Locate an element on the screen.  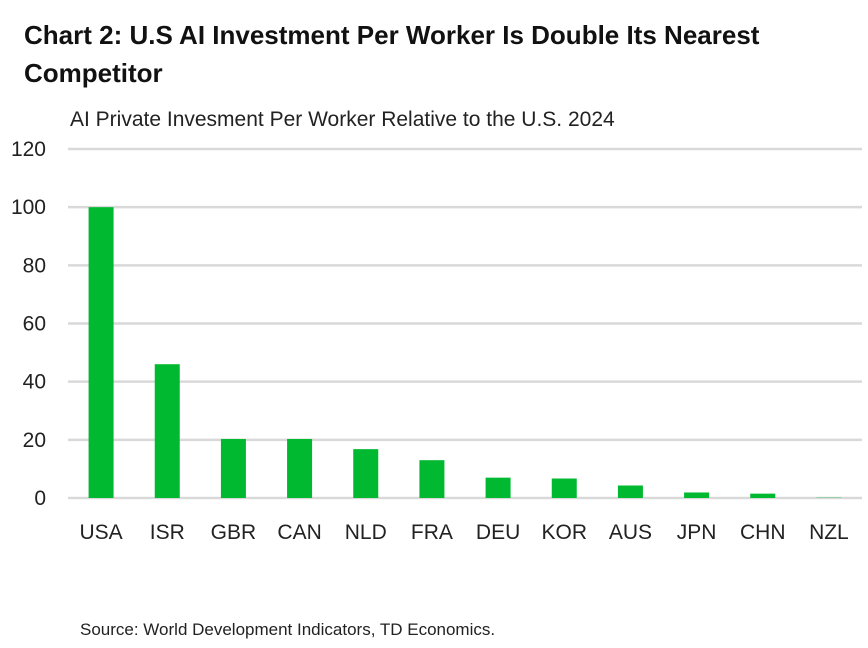
x-tick-label: AUS is located at coordinates (630, 532).